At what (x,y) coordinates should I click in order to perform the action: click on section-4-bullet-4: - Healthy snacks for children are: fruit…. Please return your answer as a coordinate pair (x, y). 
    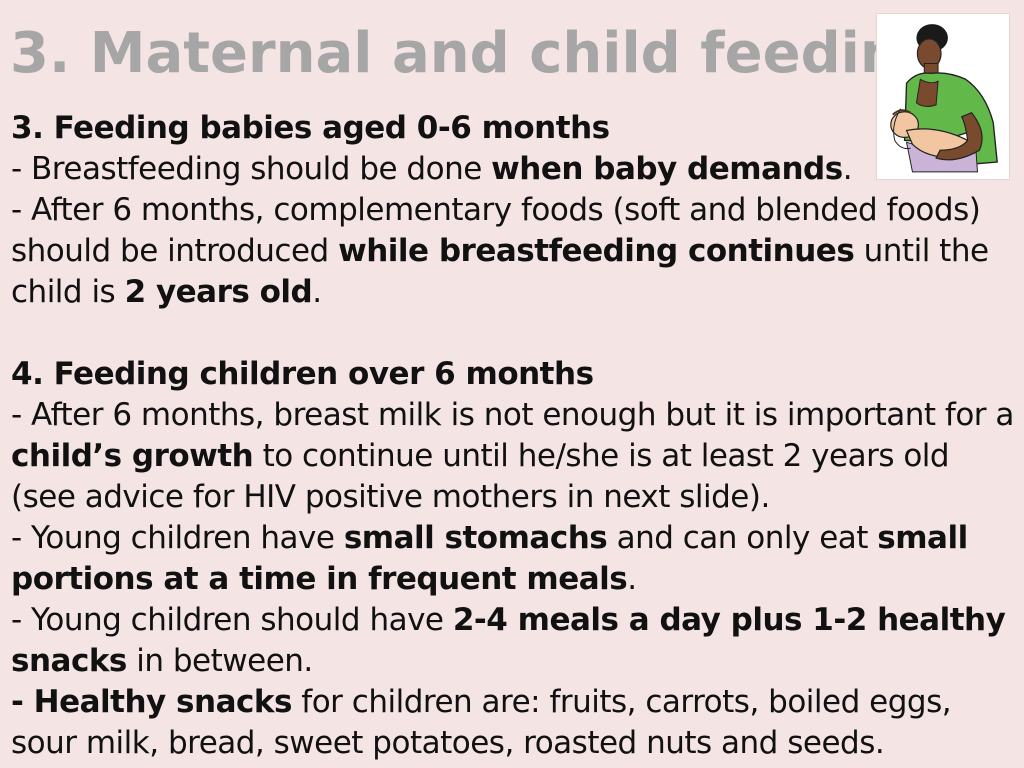
    Looking at the image, I should click on (481, 722).